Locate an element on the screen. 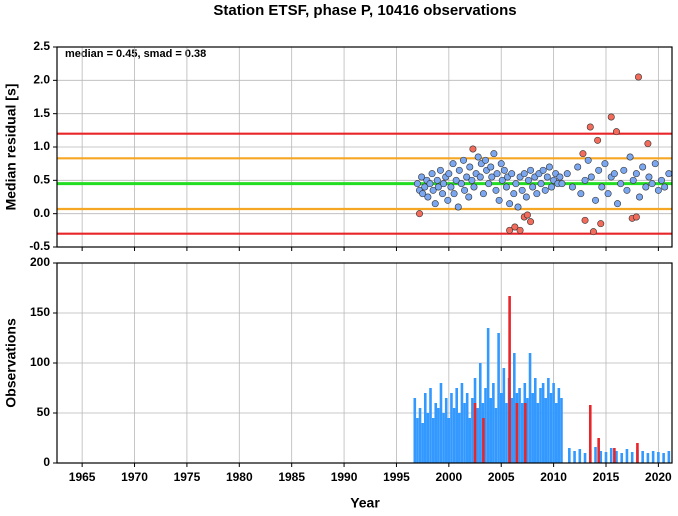 The width and height of the screenshot is (678, 516). x-axis-label: Year is located at coordinates (365, 503).